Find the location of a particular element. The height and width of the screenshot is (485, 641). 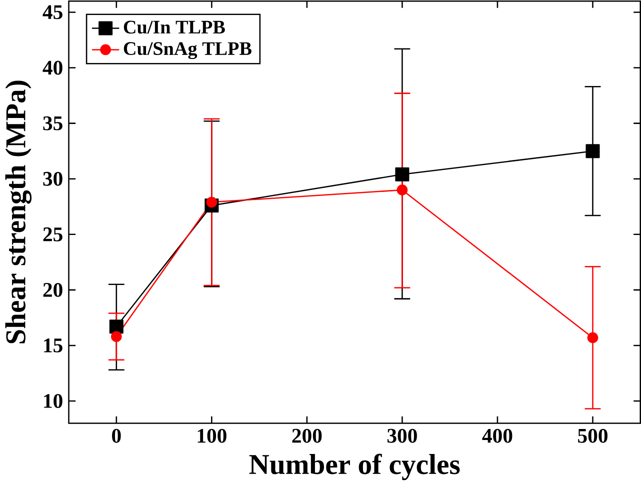

x-tick-label: 100 is located at coordinates (212, 435).